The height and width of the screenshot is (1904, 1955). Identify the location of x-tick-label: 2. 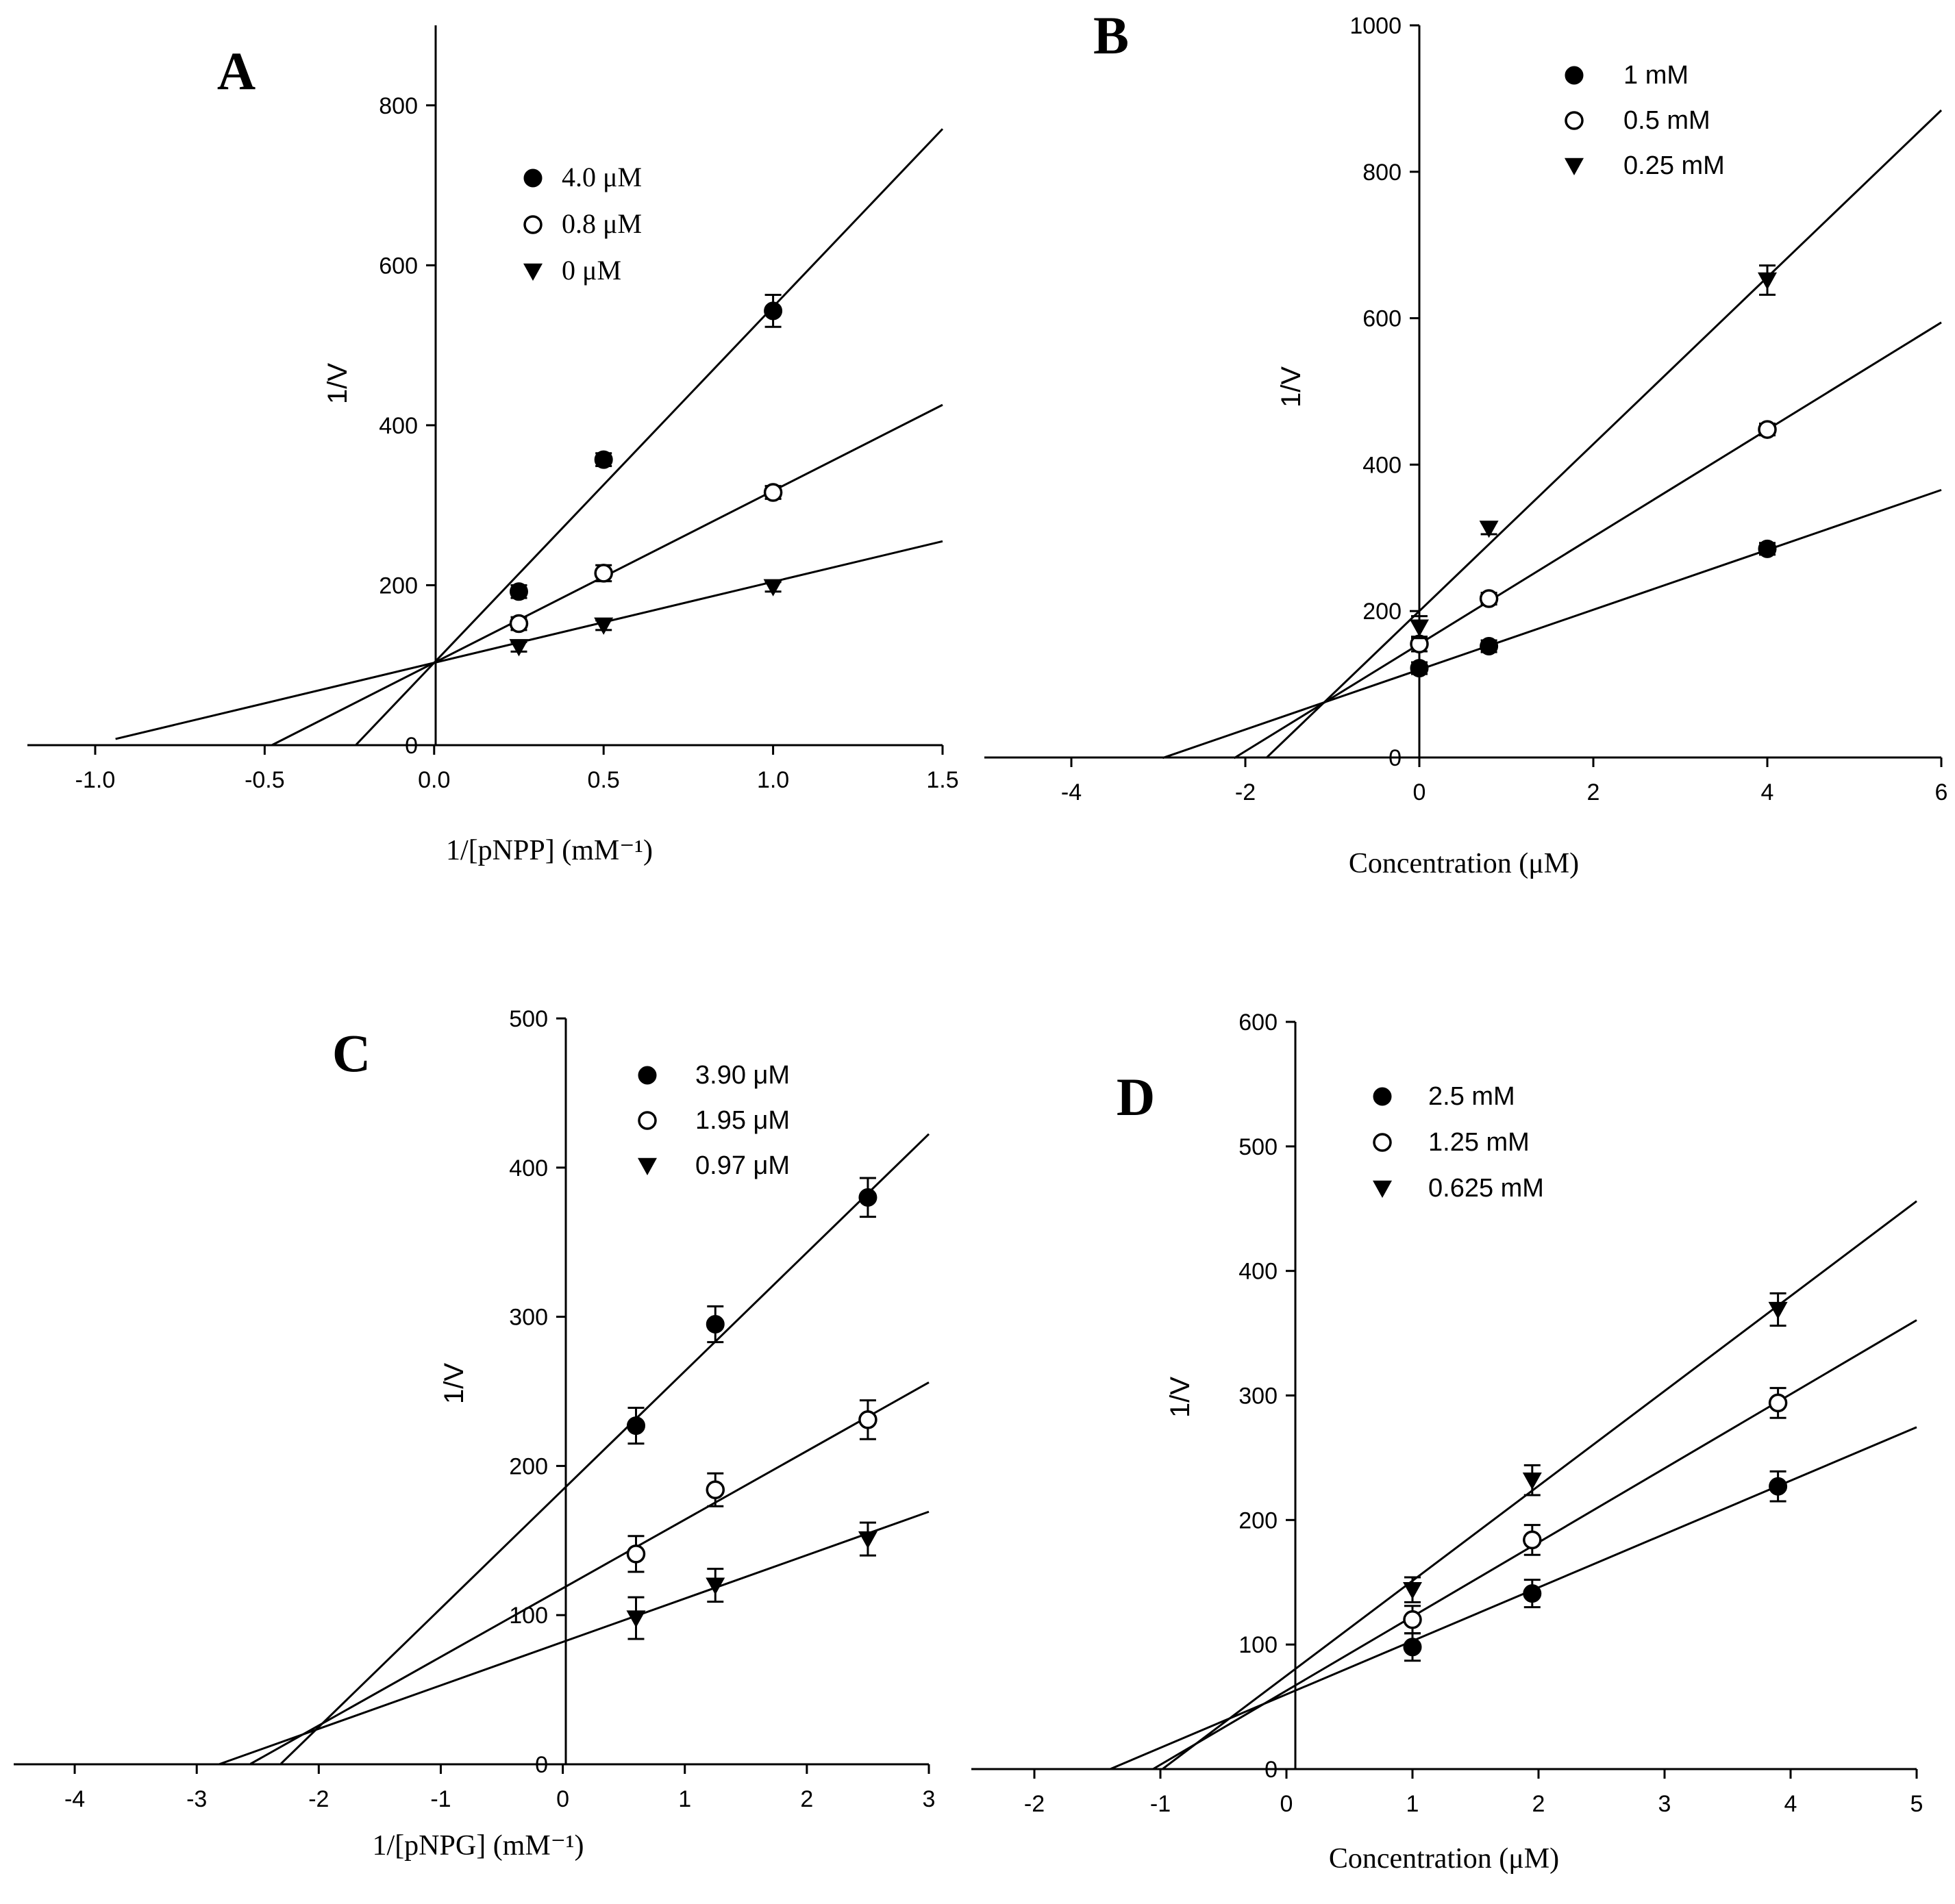
(806, 1799).